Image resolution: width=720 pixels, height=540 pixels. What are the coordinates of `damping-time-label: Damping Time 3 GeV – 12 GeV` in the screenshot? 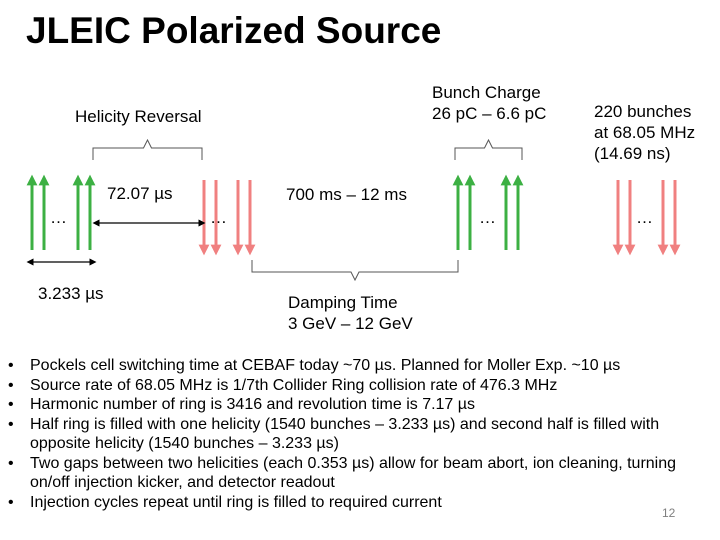 It's located at (350, 313).